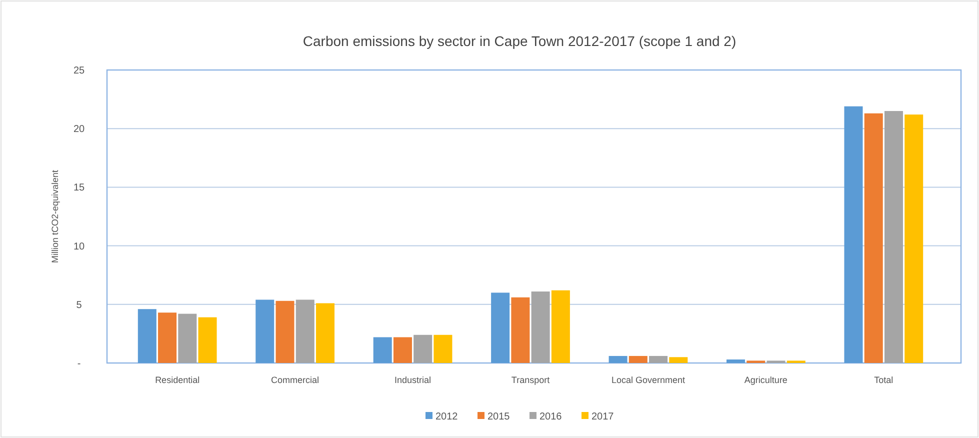 The height and width of the screenshot is (438, 979). I want to click on x-tick-label: Transport, so click(530, 380).